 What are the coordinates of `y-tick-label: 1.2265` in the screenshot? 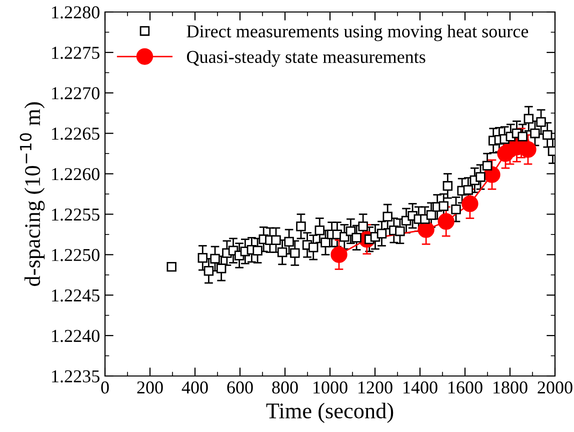 It's located at (76, 134).